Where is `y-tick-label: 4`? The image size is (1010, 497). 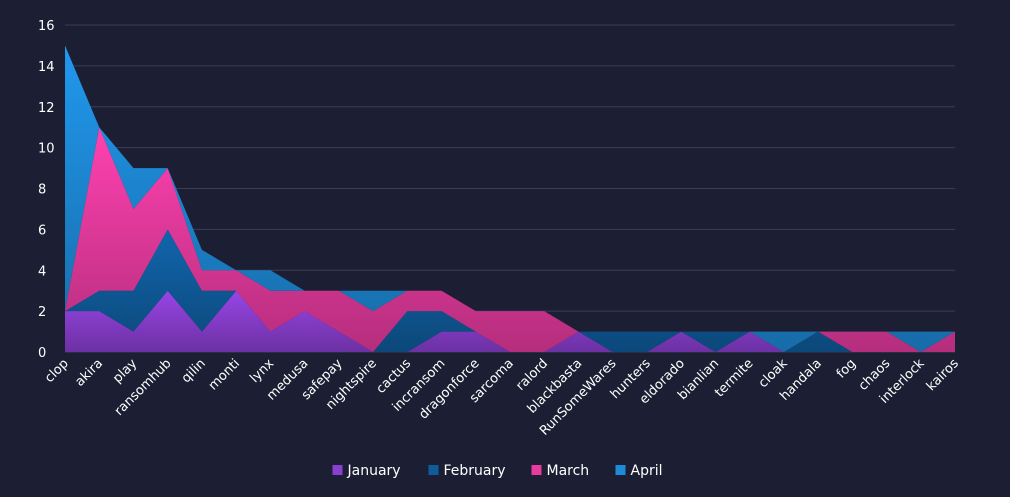 y-tick-label: 4 is located at coordinates (42, 271).